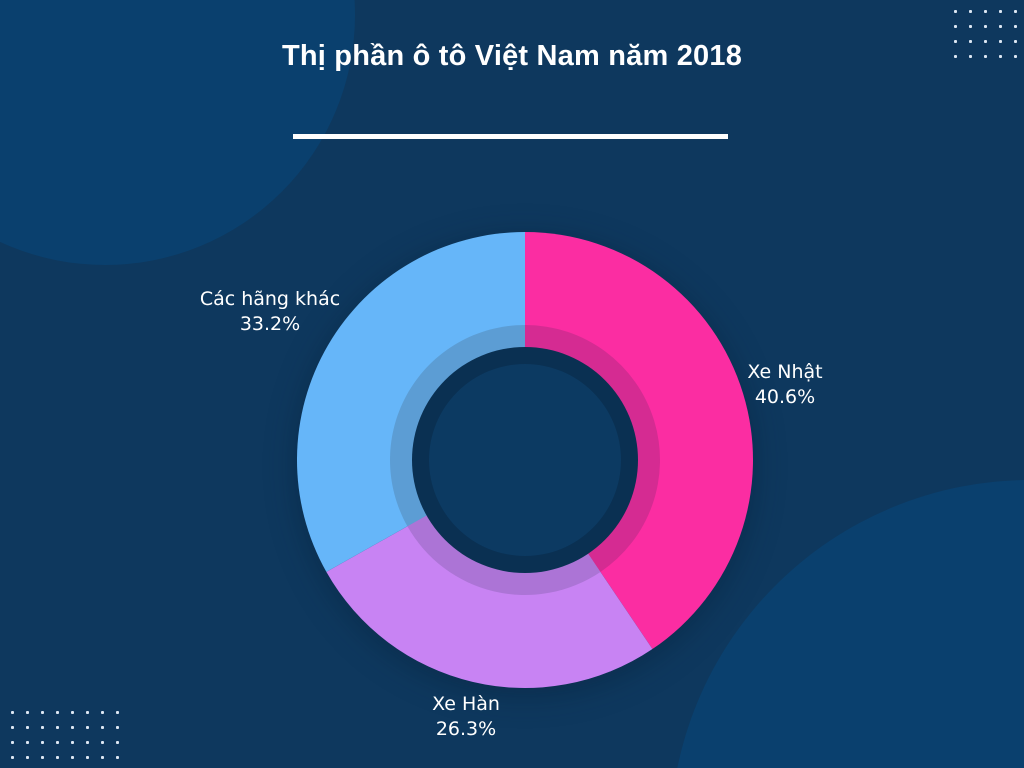  Describe the element at coordinates (466, 704) in the screenshot. I see `segment-name: Xe Hàn` at that location.